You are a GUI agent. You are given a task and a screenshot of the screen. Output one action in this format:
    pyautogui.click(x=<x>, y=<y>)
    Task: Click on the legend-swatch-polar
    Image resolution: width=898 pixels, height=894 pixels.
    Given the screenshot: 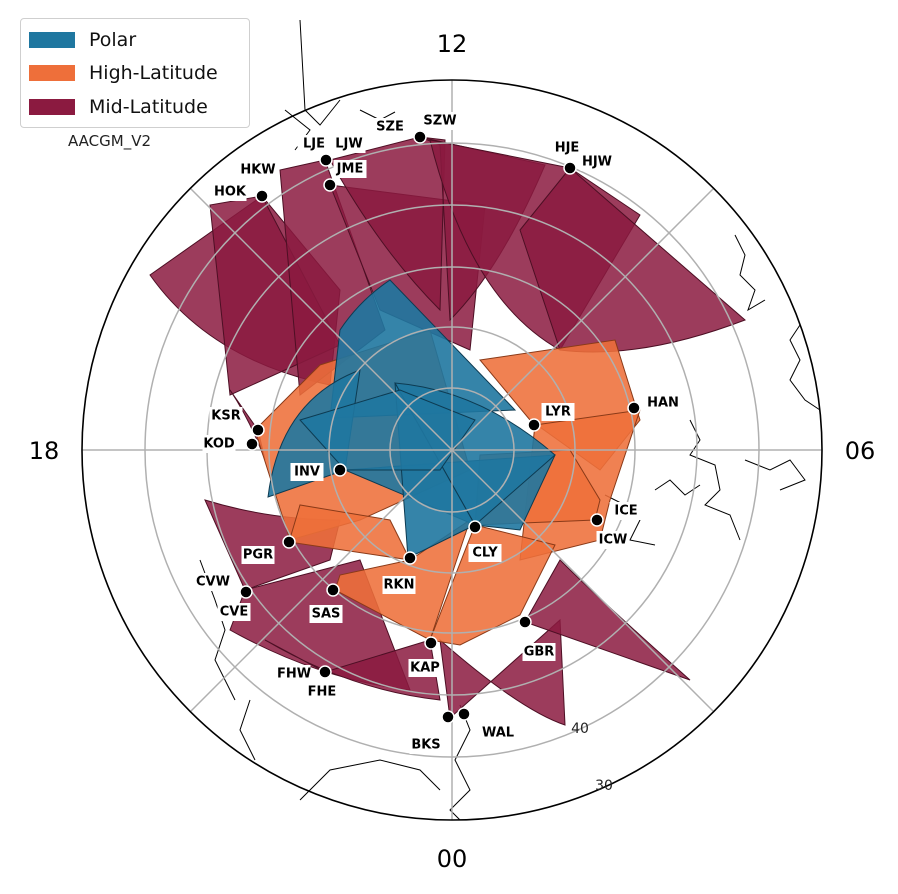 What is the action you would take?
    pyautogui.click(x=52, y=40)
    